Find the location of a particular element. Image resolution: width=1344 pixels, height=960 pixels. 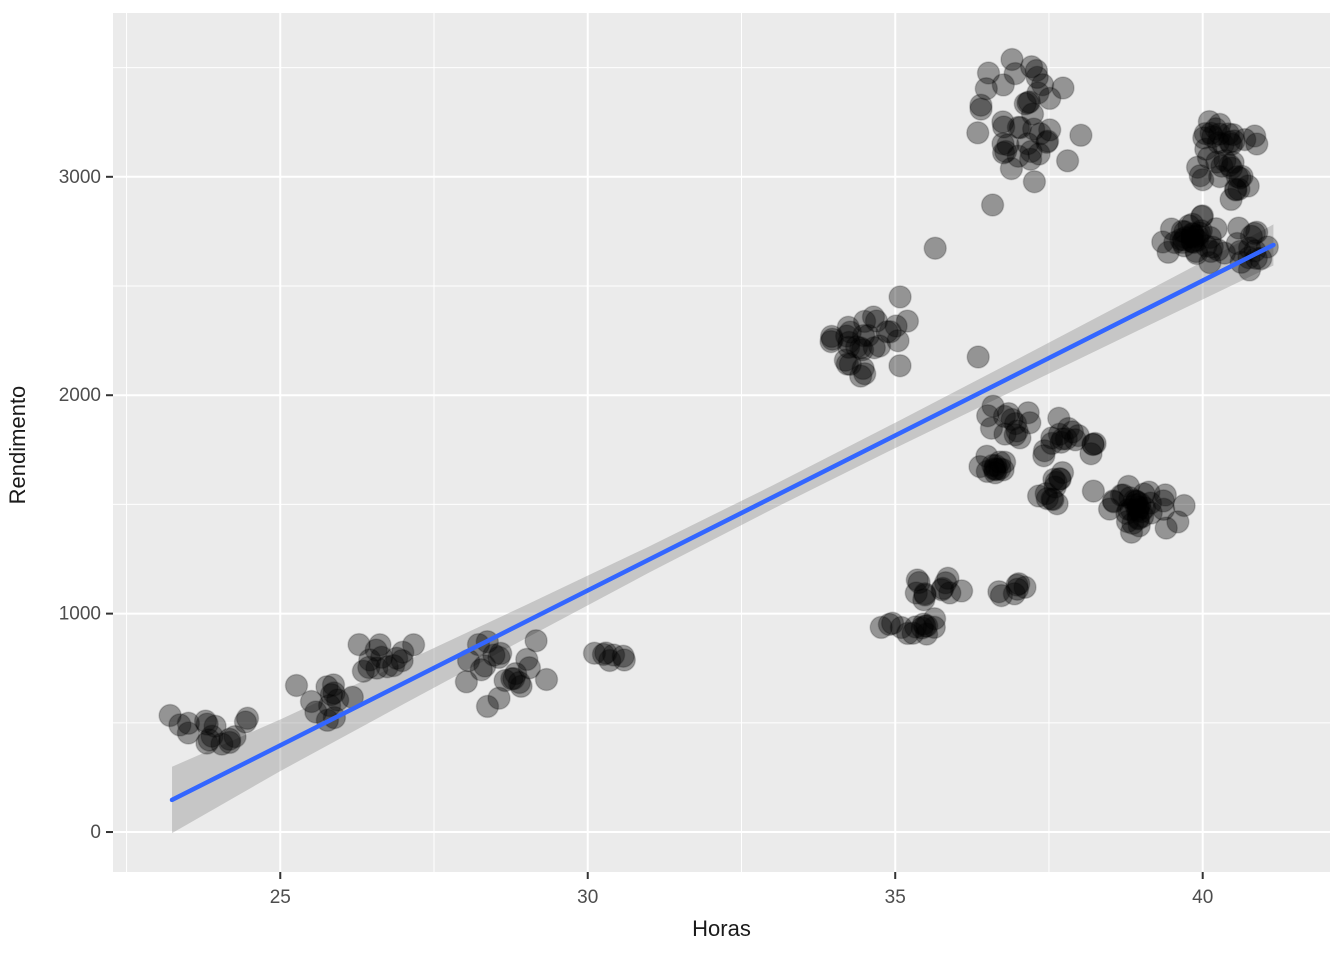

y-axis-title: Rendimento is located at coordinates (17, 445).